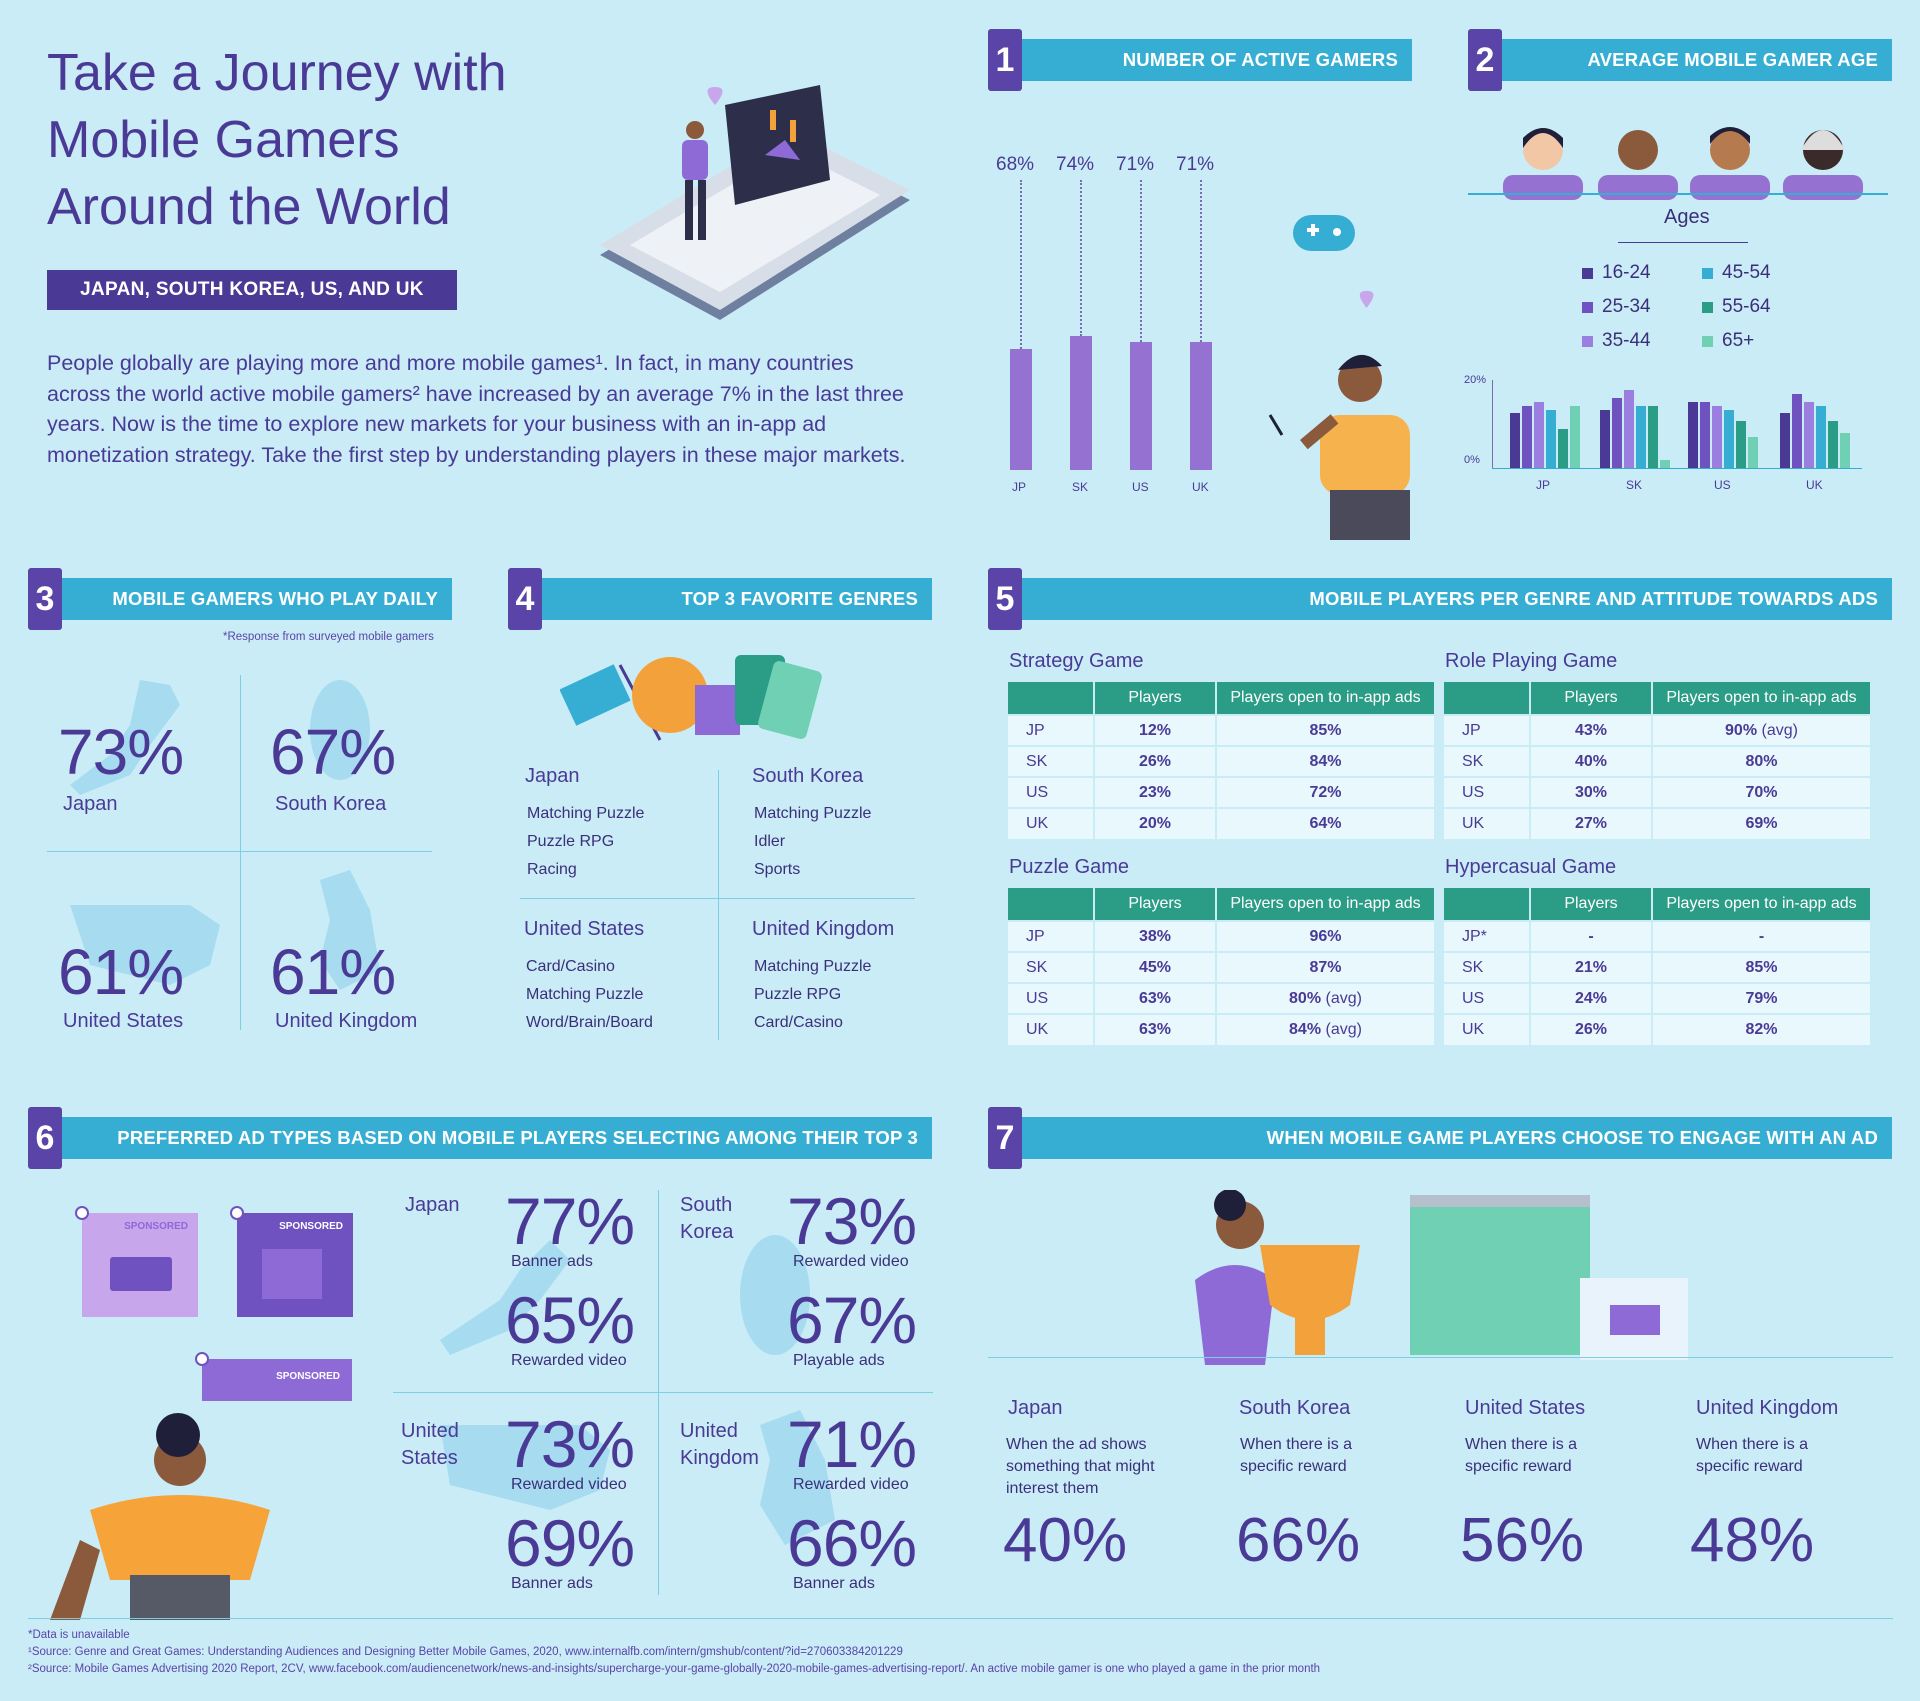  What do you see at coordinates (1326, 730) in the screenshot?
I see `table-cell-open: 85%` at bounding box center [1326, 730].